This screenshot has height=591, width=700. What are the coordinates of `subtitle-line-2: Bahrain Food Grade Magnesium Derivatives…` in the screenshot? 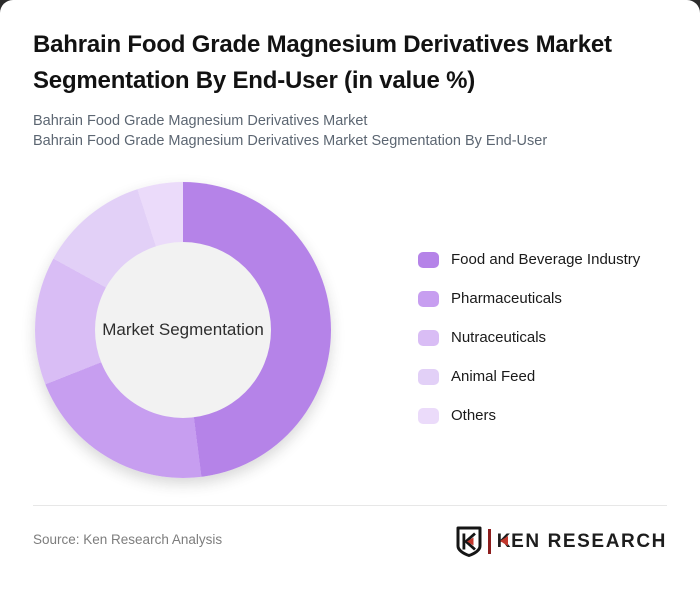 It's located at (290, 141).